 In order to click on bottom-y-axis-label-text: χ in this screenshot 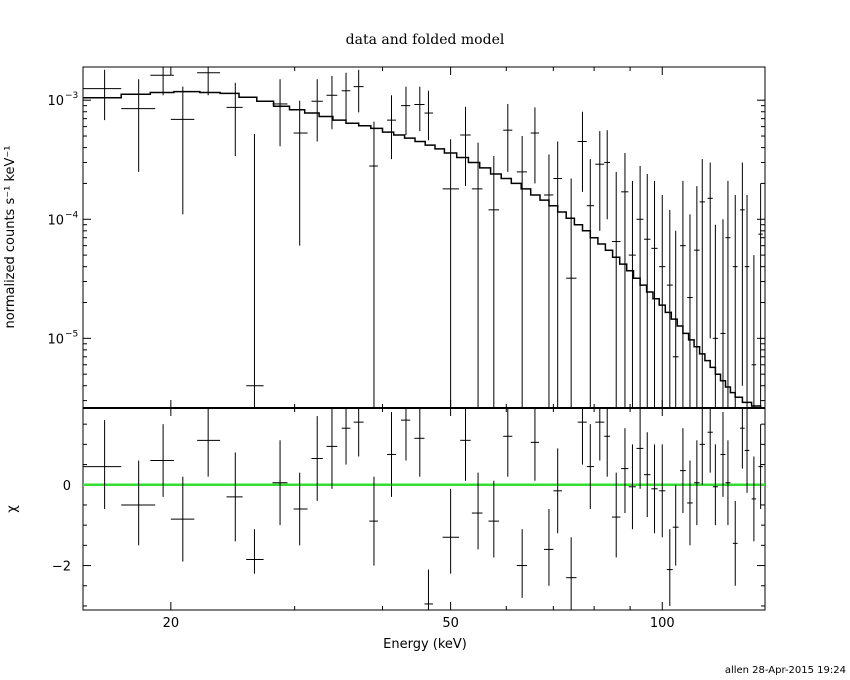, I will do `click(12, 509)`.